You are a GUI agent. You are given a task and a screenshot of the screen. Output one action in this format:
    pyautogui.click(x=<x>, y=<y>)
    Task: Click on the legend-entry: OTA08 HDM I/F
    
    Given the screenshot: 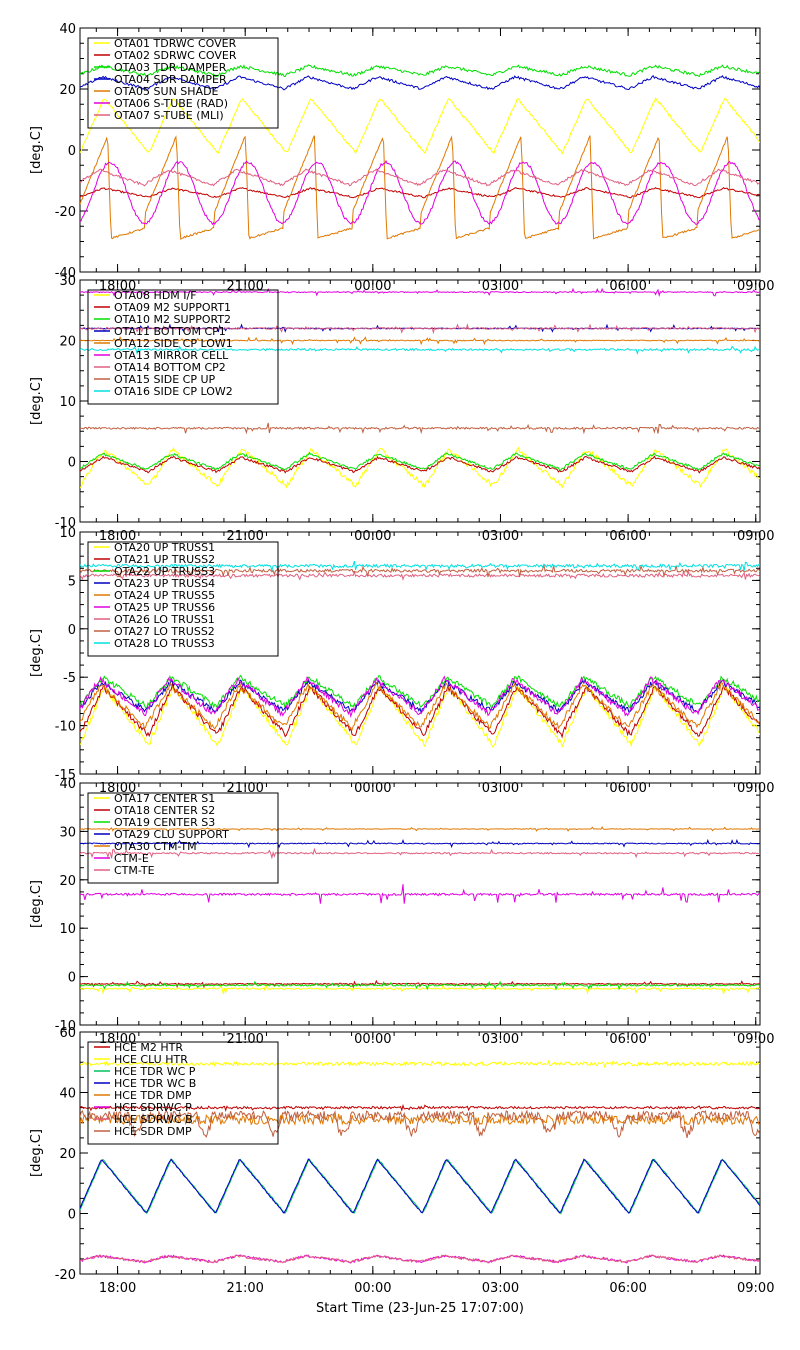 What is the action you would take?
    pyautogui.click(x=155, y=295)
    